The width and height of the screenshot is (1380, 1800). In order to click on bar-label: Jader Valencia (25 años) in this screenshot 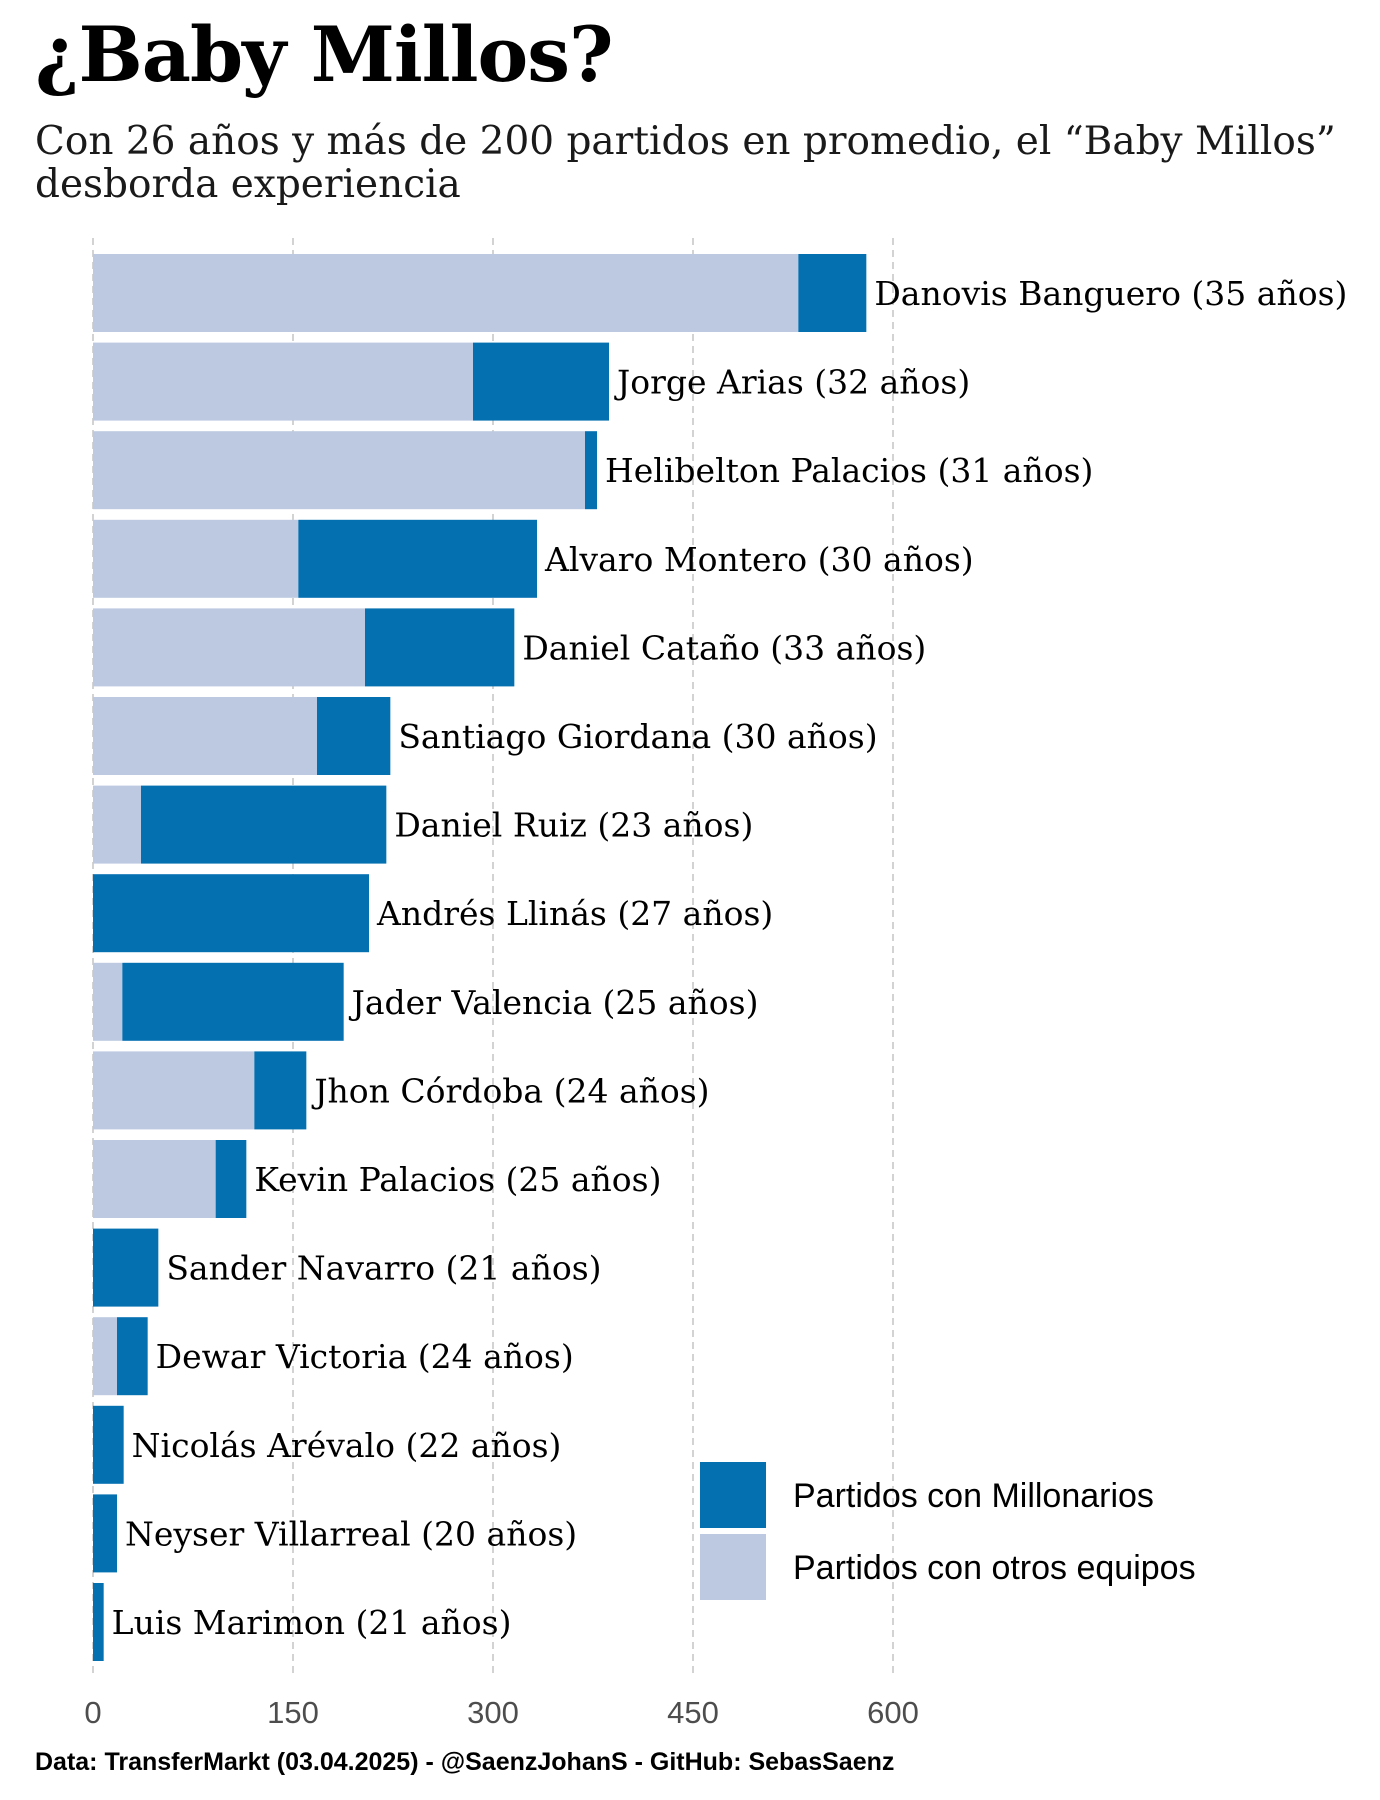, I will do `click(554, 1002)`.